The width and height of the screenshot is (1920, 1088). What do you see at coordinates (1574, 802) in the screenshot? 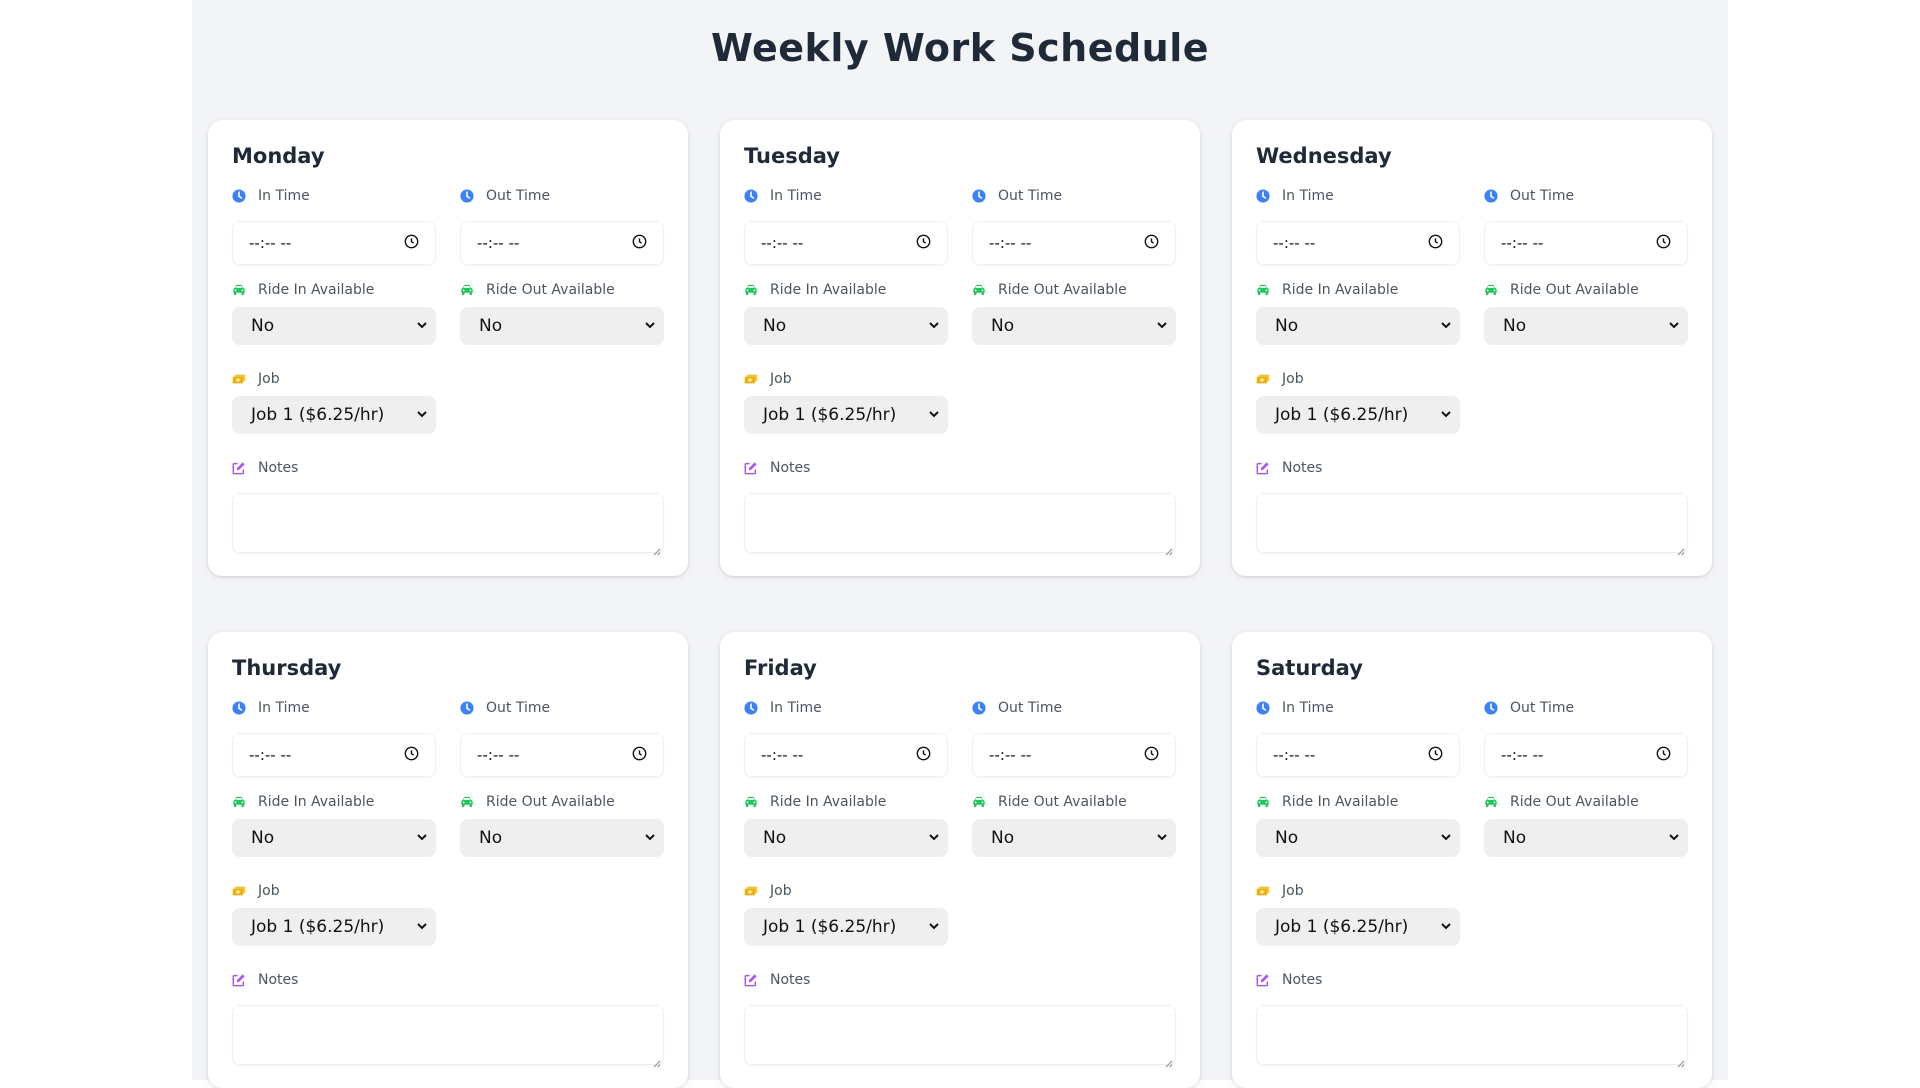
I see `ride-out-label: Ride Out Available` at bounding box center [1574, 802].